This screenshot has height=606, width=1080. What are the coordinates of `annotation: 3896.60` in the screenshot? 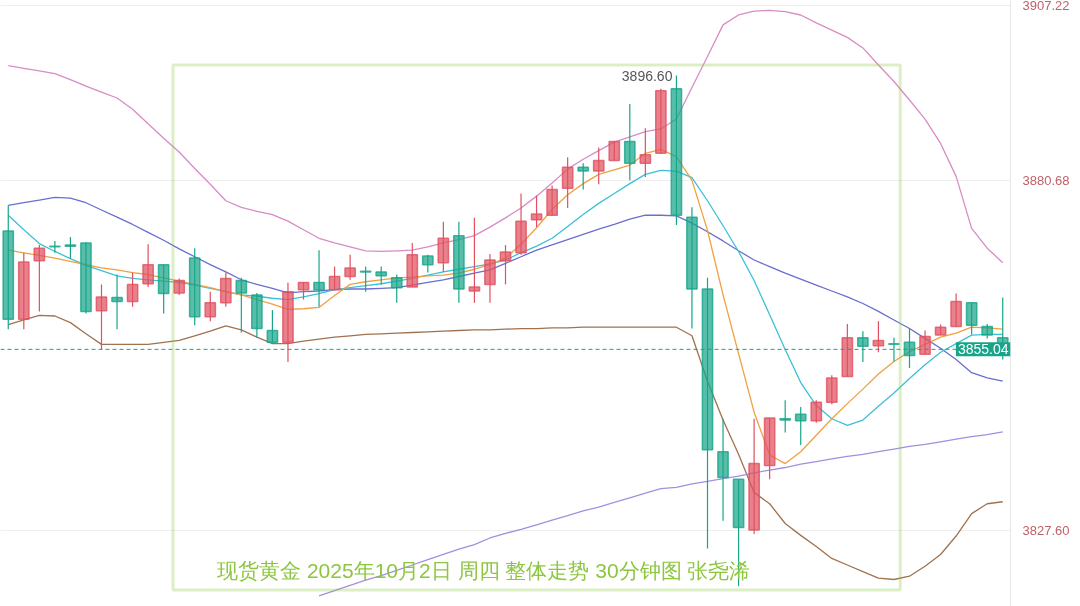 It's located at (647, 75).